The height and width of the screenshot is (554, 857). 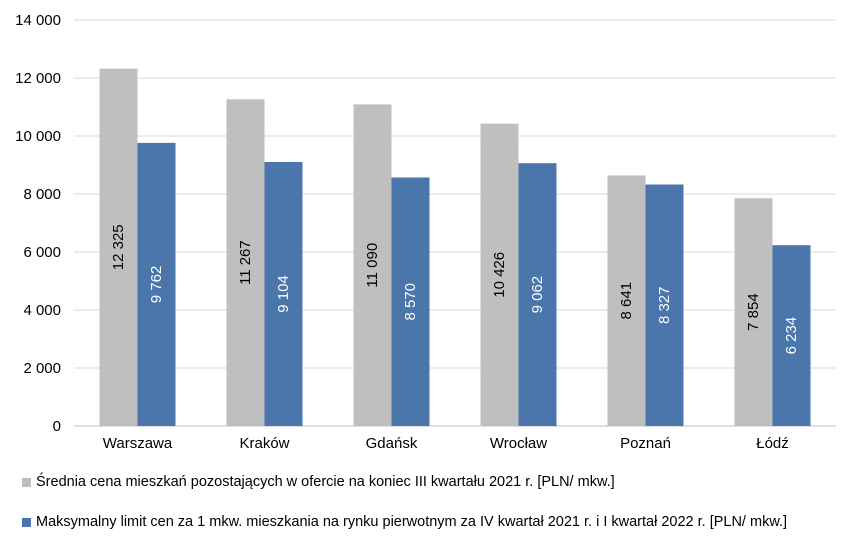 I want to click on data-label: 8 570, so click(x=410, y=302).